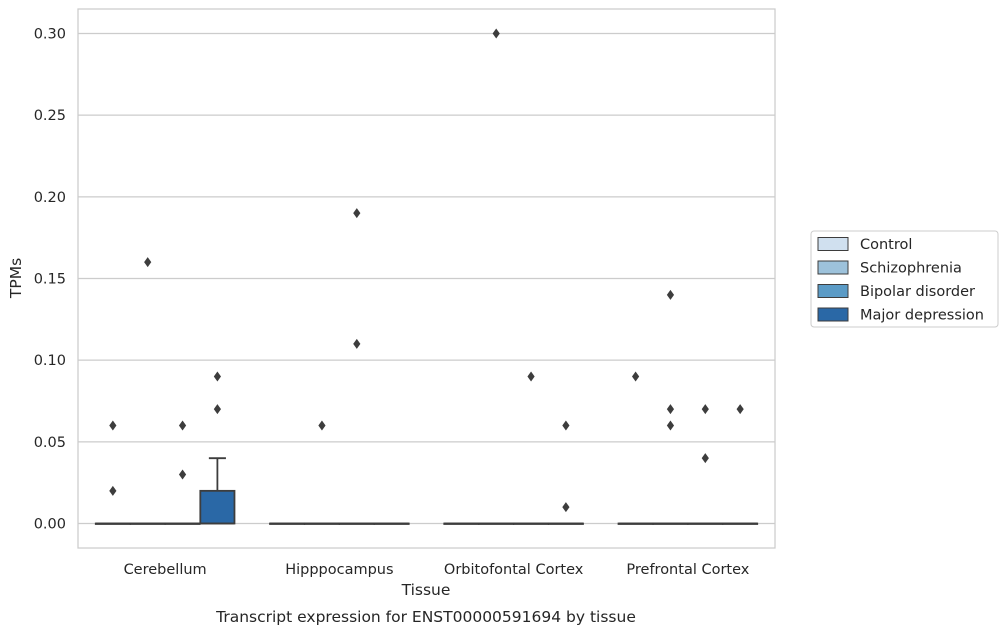 Image resolution: width=1007 pixels, height=634 pixels. Describe the element at coordinates (911, 269) in the screenshot. I see `legend-label: Schizophrenia` at that location.